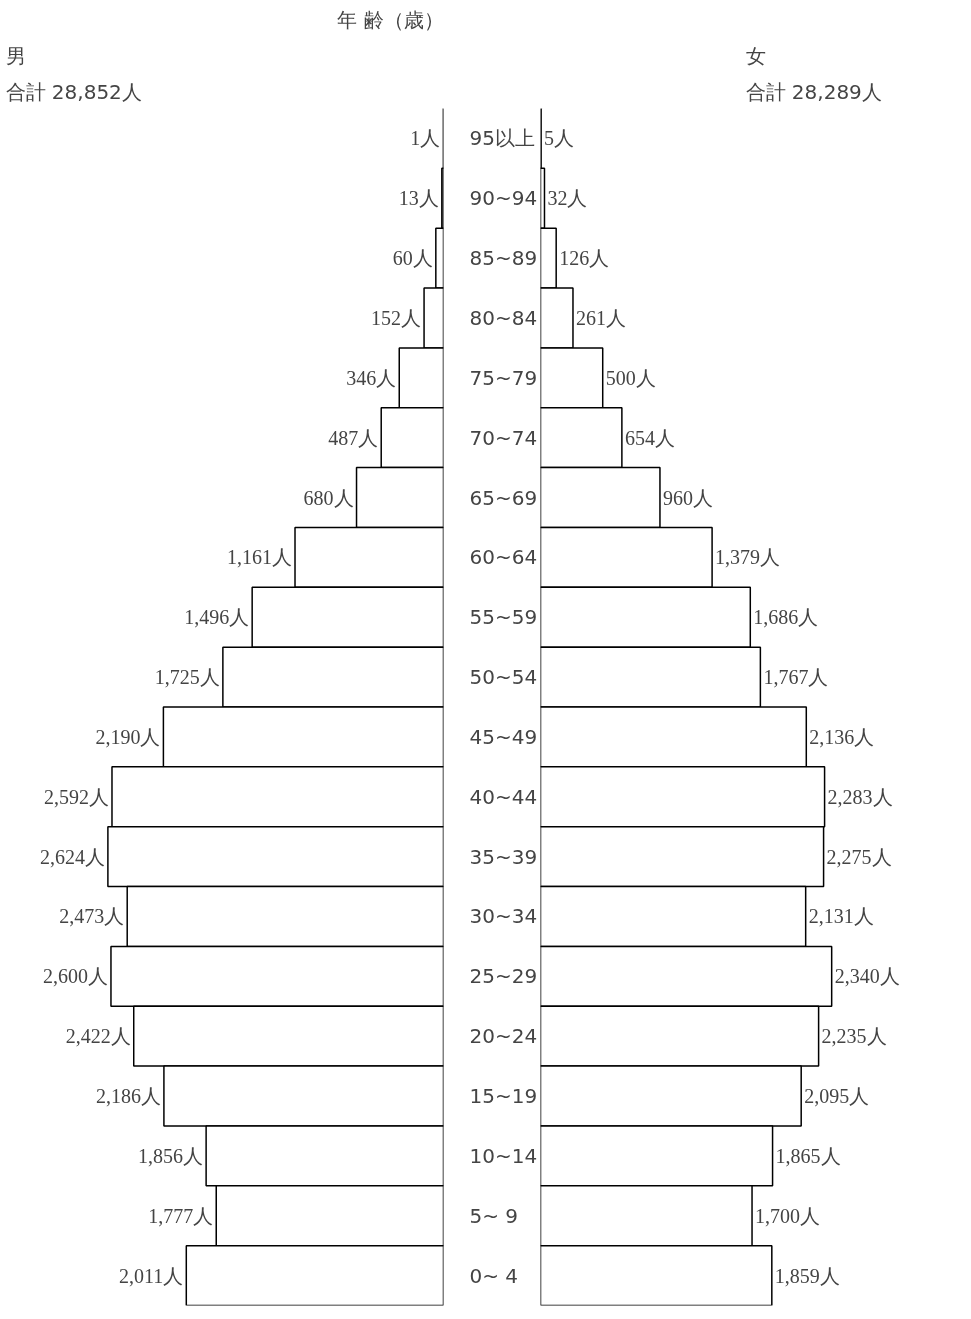 This screenshot has width=971, height=1319. What do you see at coordinates (128, 736) in the screenshot?
I see `data-label: 2,190人` at bounding box center [128, 736].